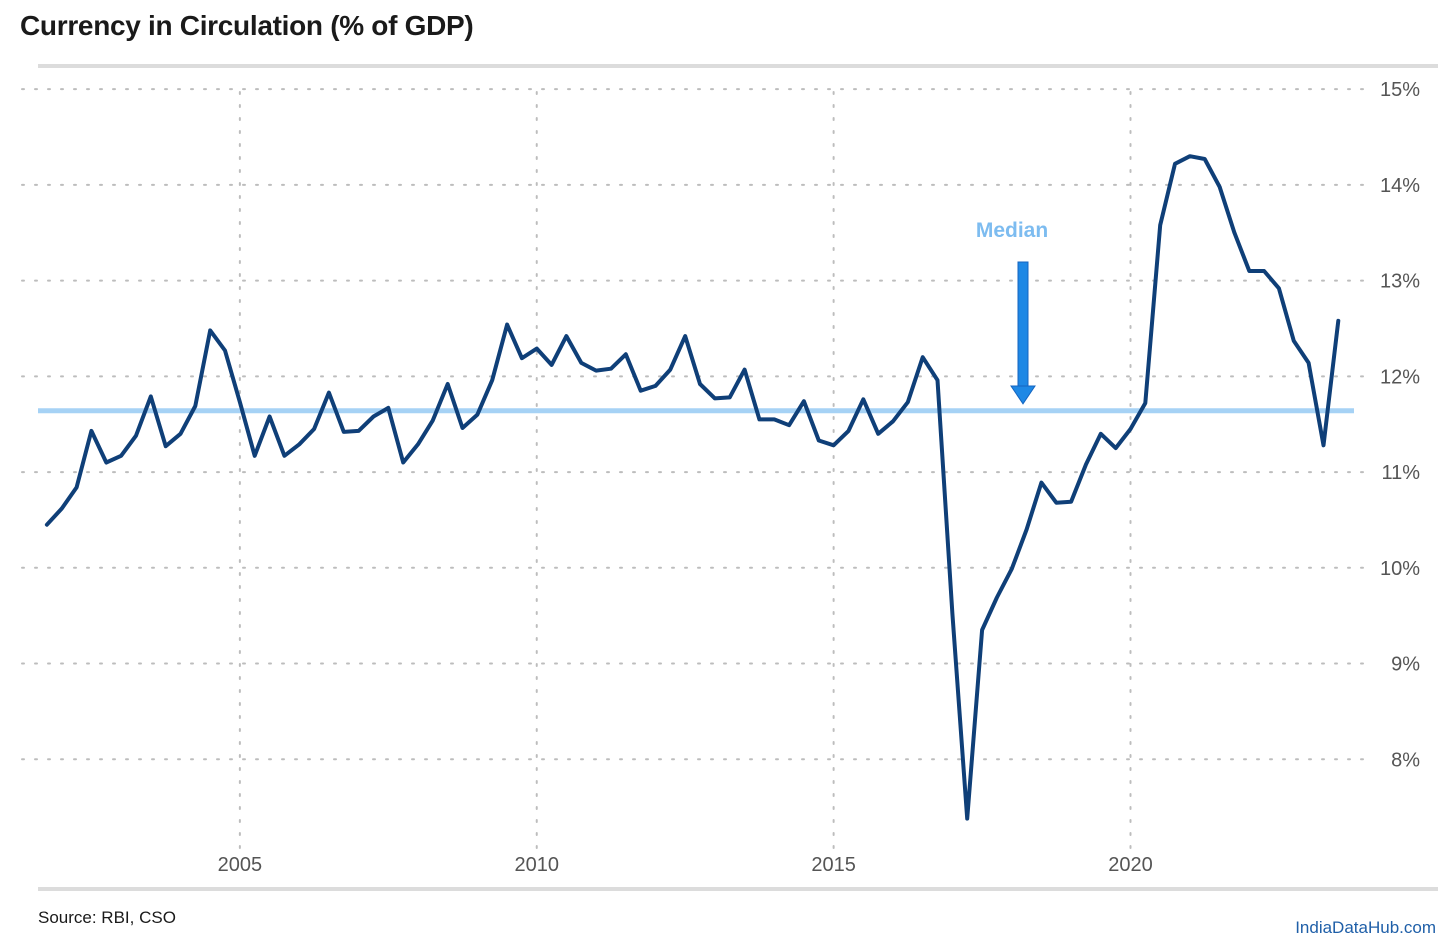  What do you see at coordinates (1400, 90) in the screenshot?
I see `y-tick-label: 15%` at bounding box center [1400, 90].